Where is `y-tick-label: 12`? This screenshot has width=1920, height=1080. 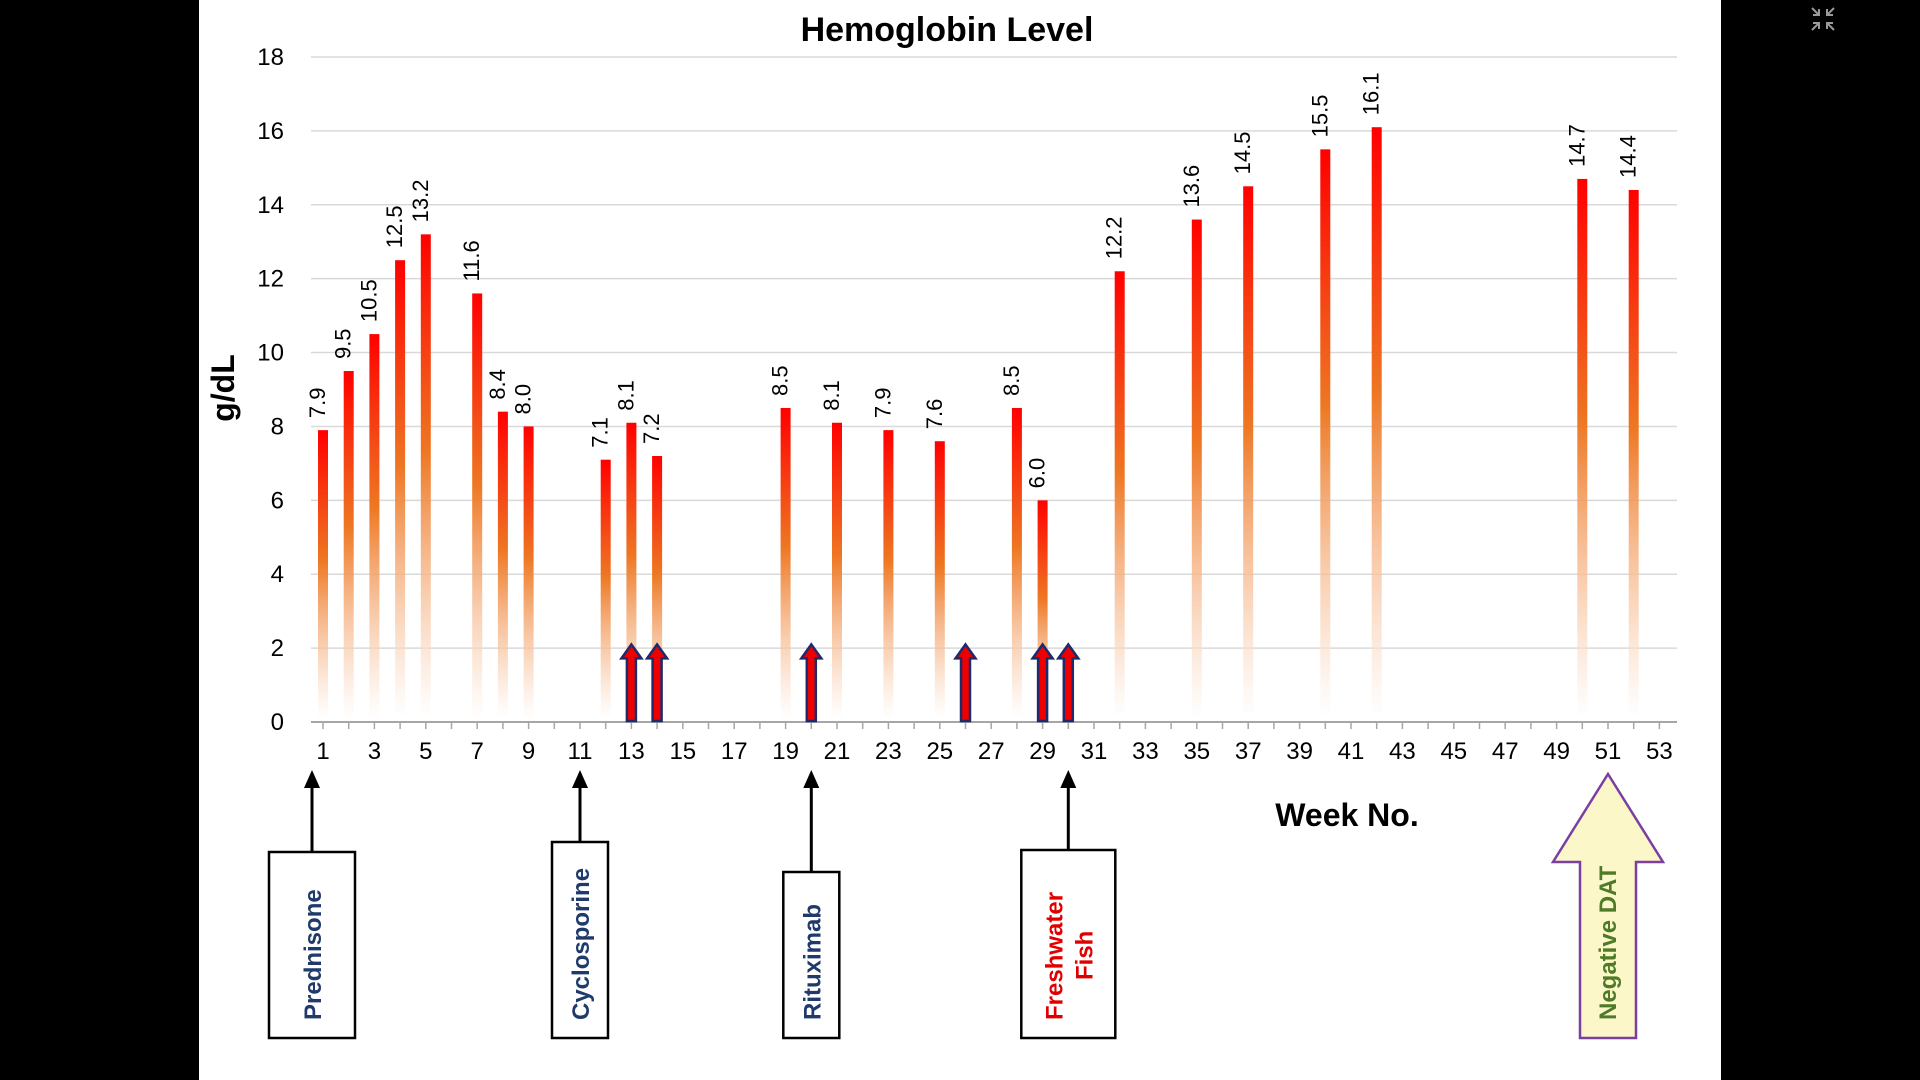 y-tick-label: 12 is located at coordinates (270, 279).